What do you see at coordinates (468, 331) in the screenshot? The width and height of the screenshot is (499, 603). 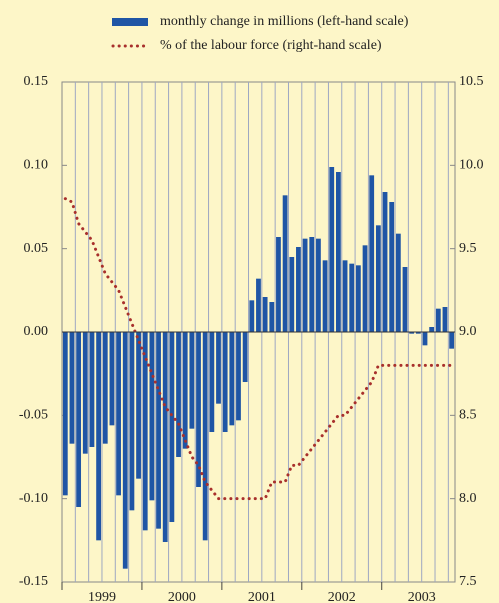 I see `y2-tick-label: 9.0` at bounding box center [468, 331].